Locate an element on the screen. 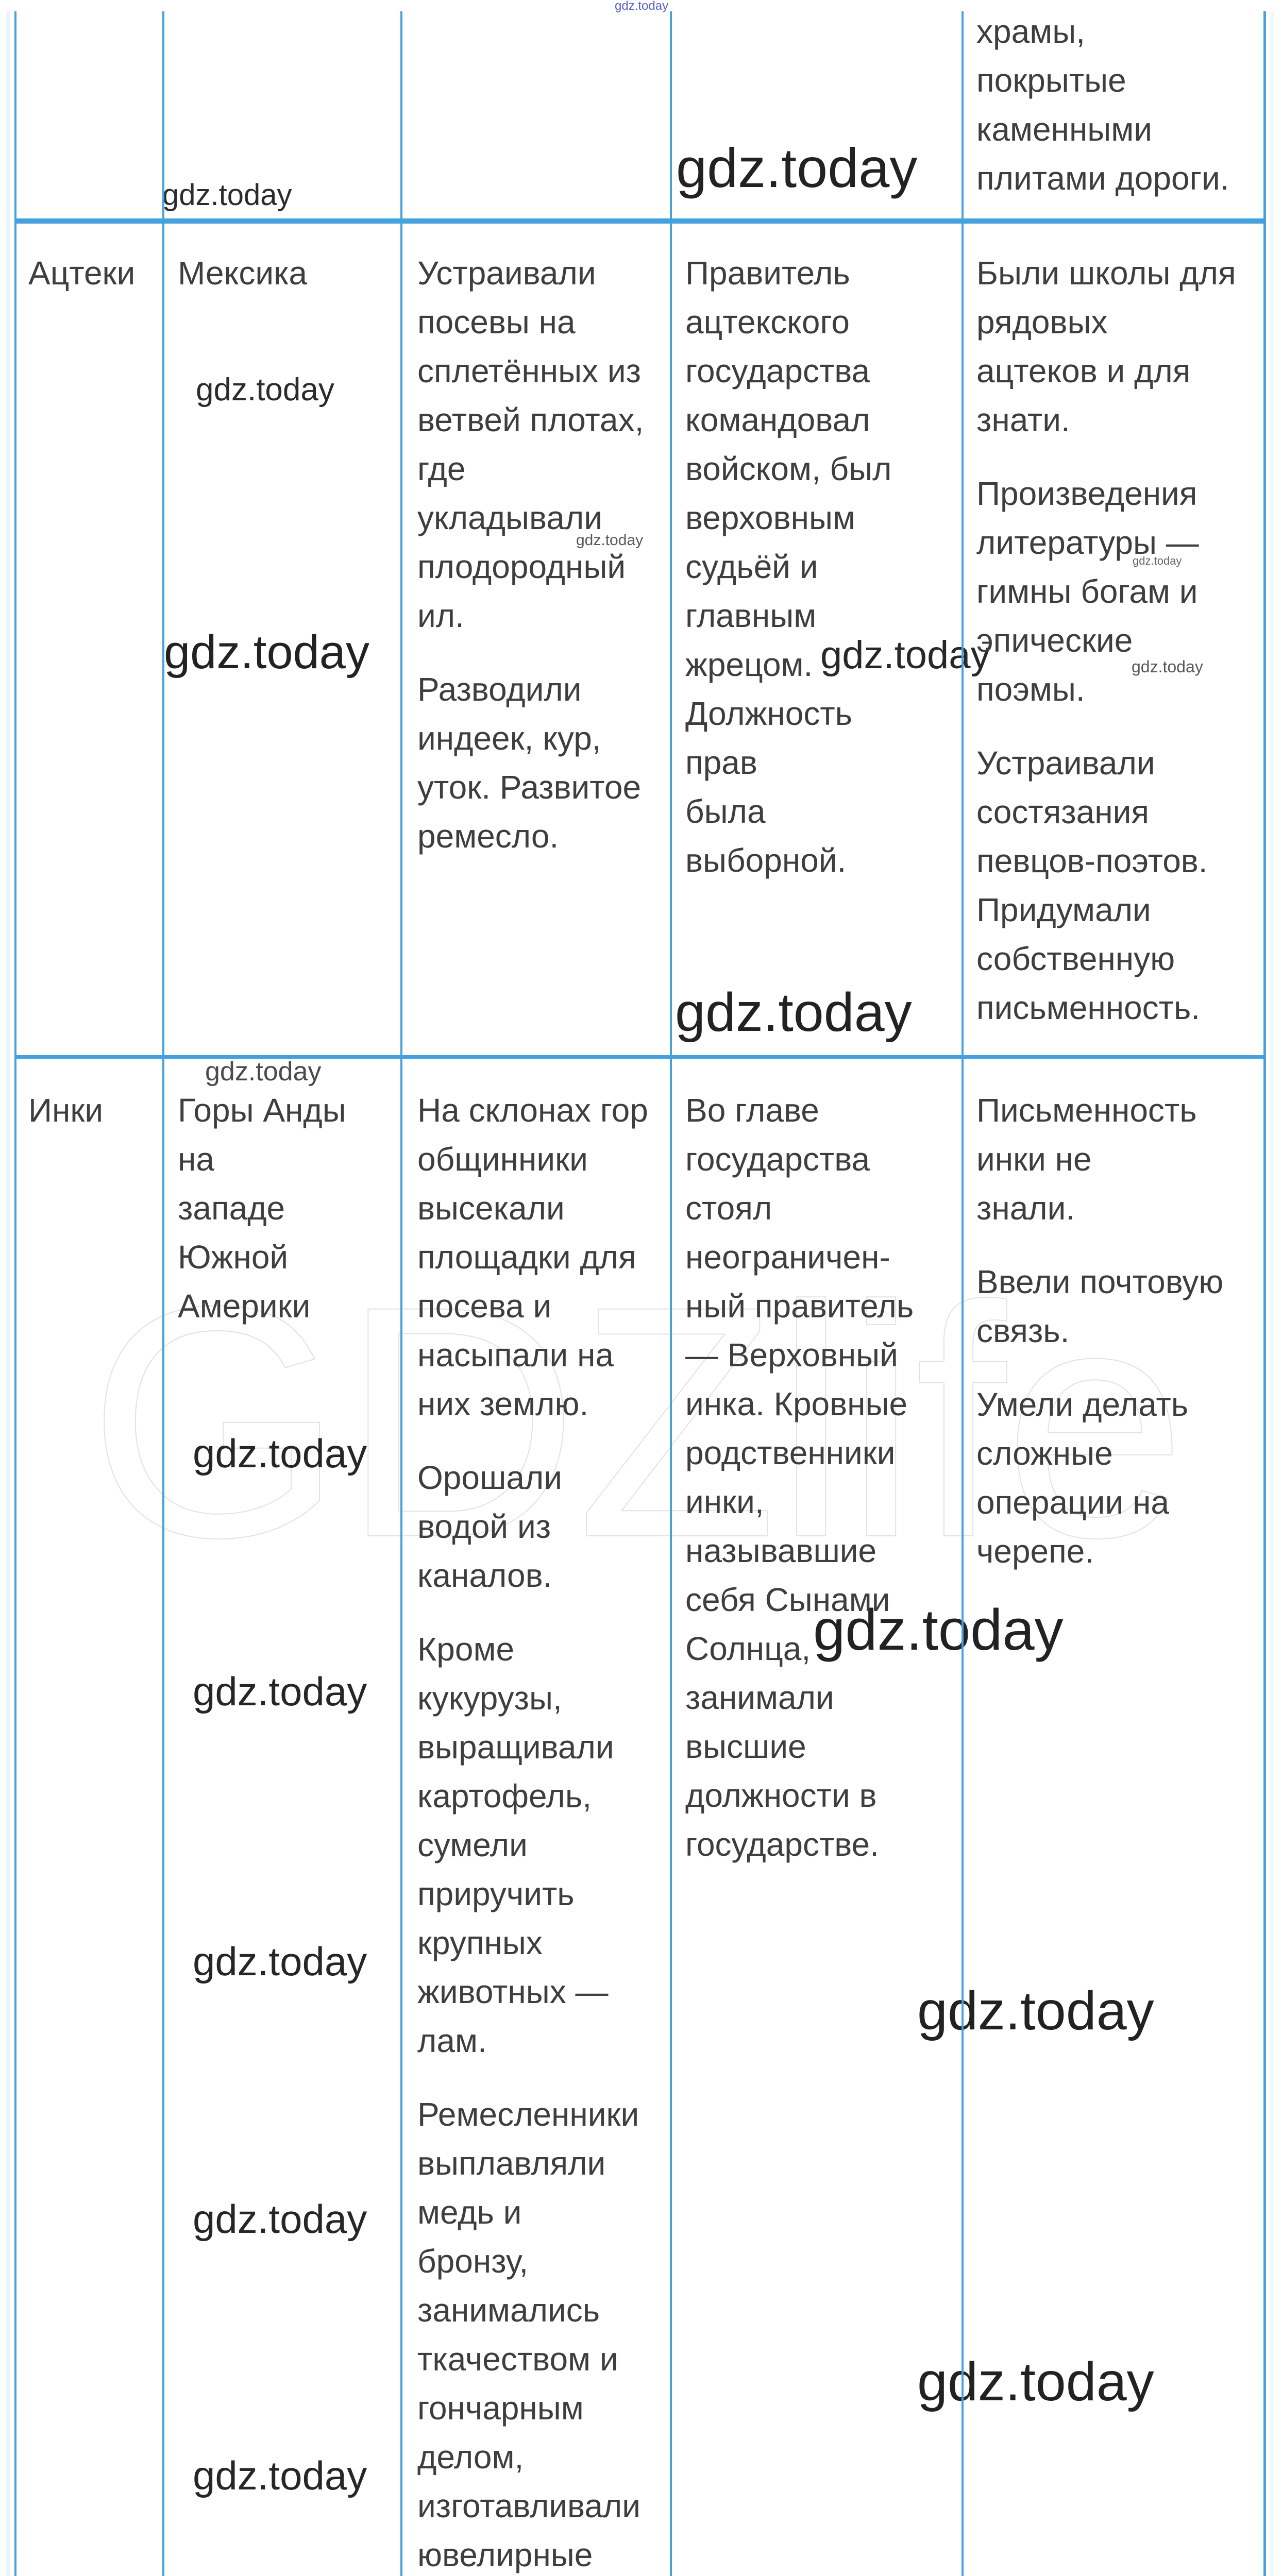  giant-outline-watermark: GDZlife is located at coordinates (637, 1422).